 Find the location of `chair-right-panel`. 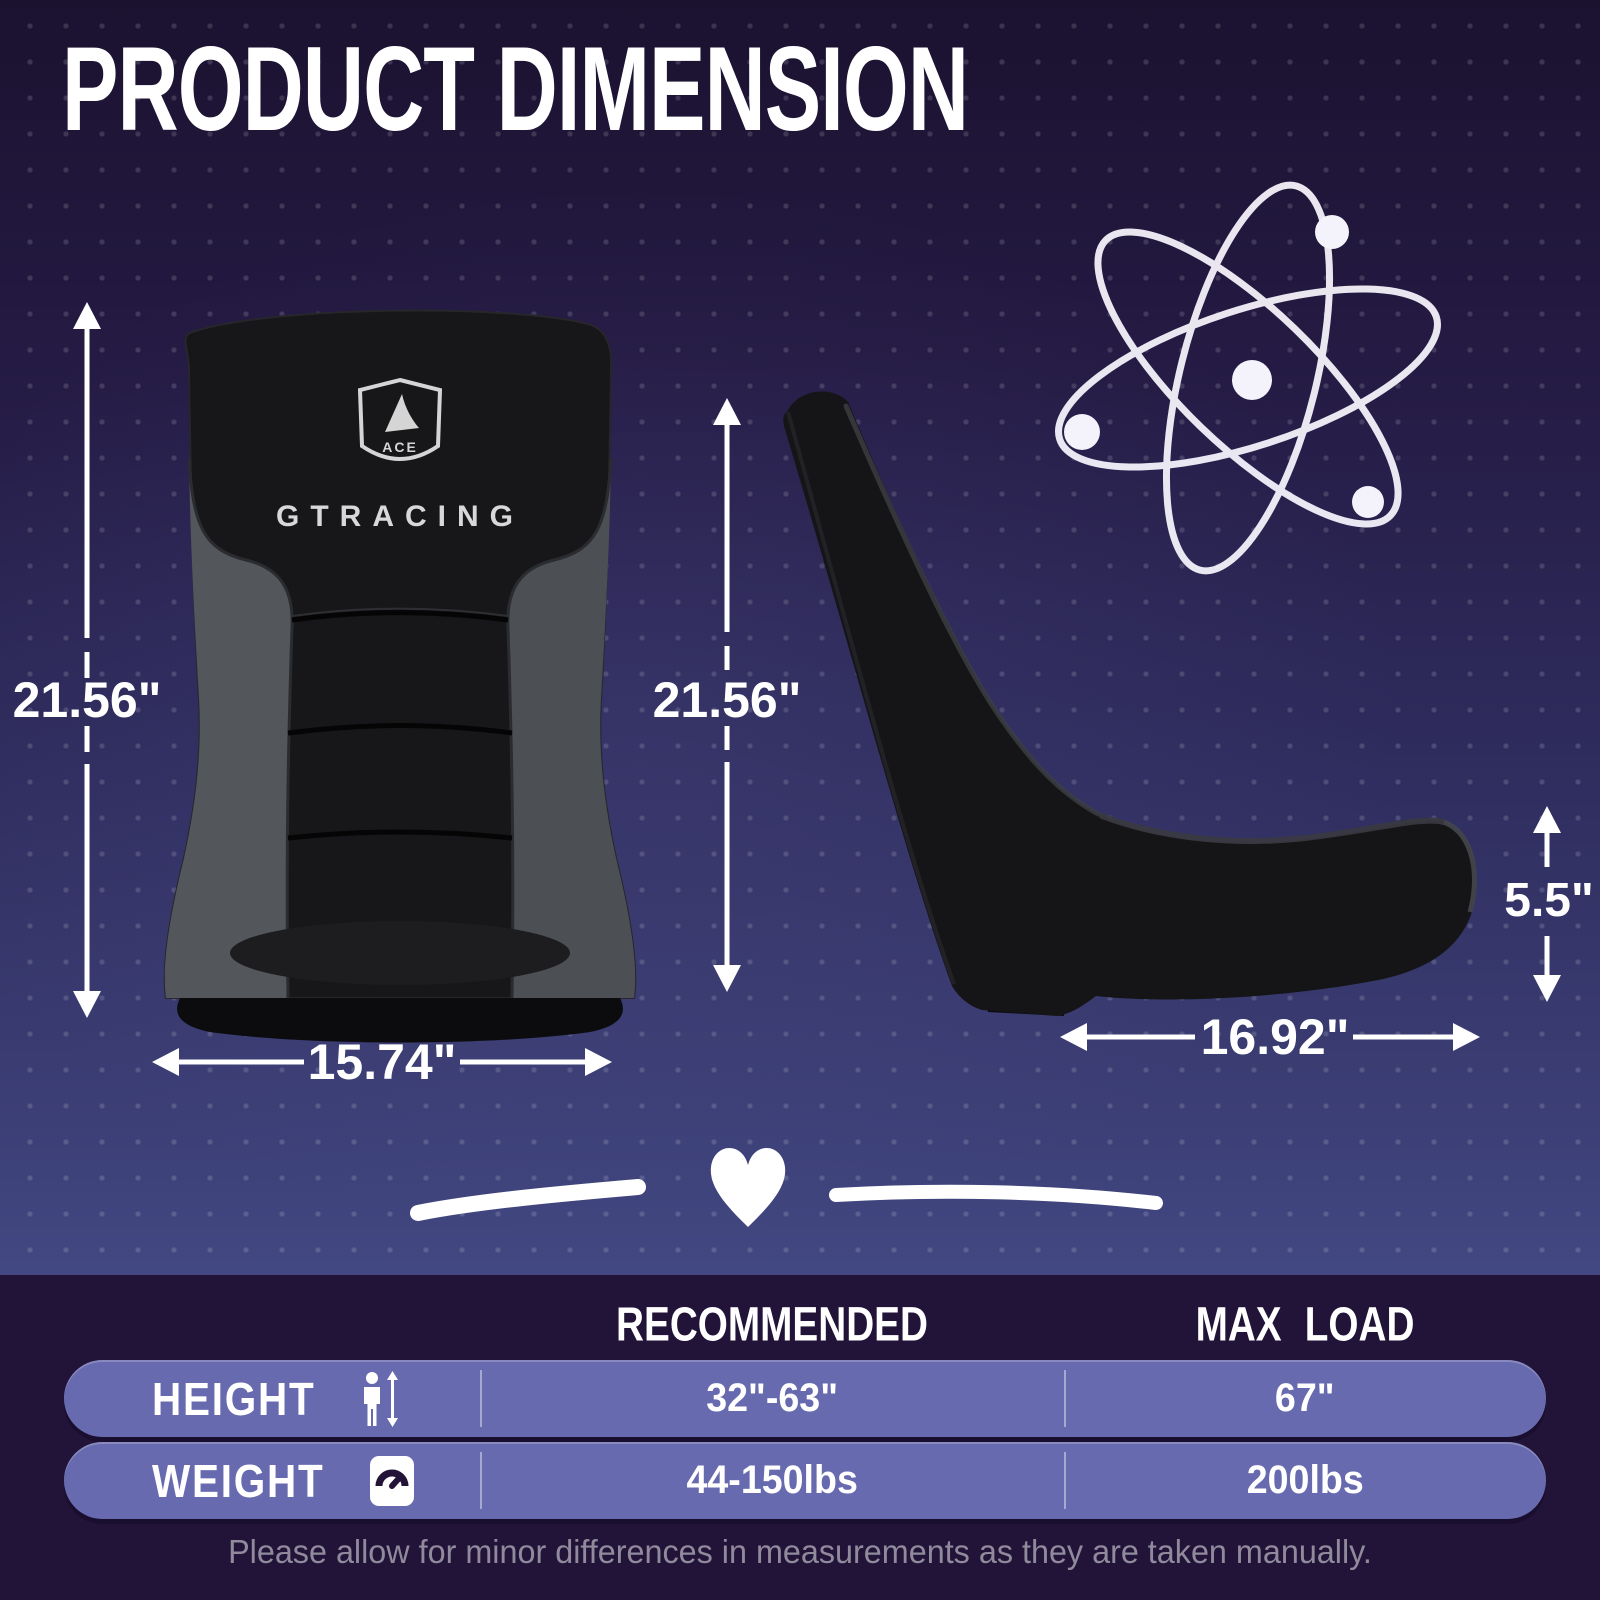

chair-right-panel is located at coordinates (571, 728).